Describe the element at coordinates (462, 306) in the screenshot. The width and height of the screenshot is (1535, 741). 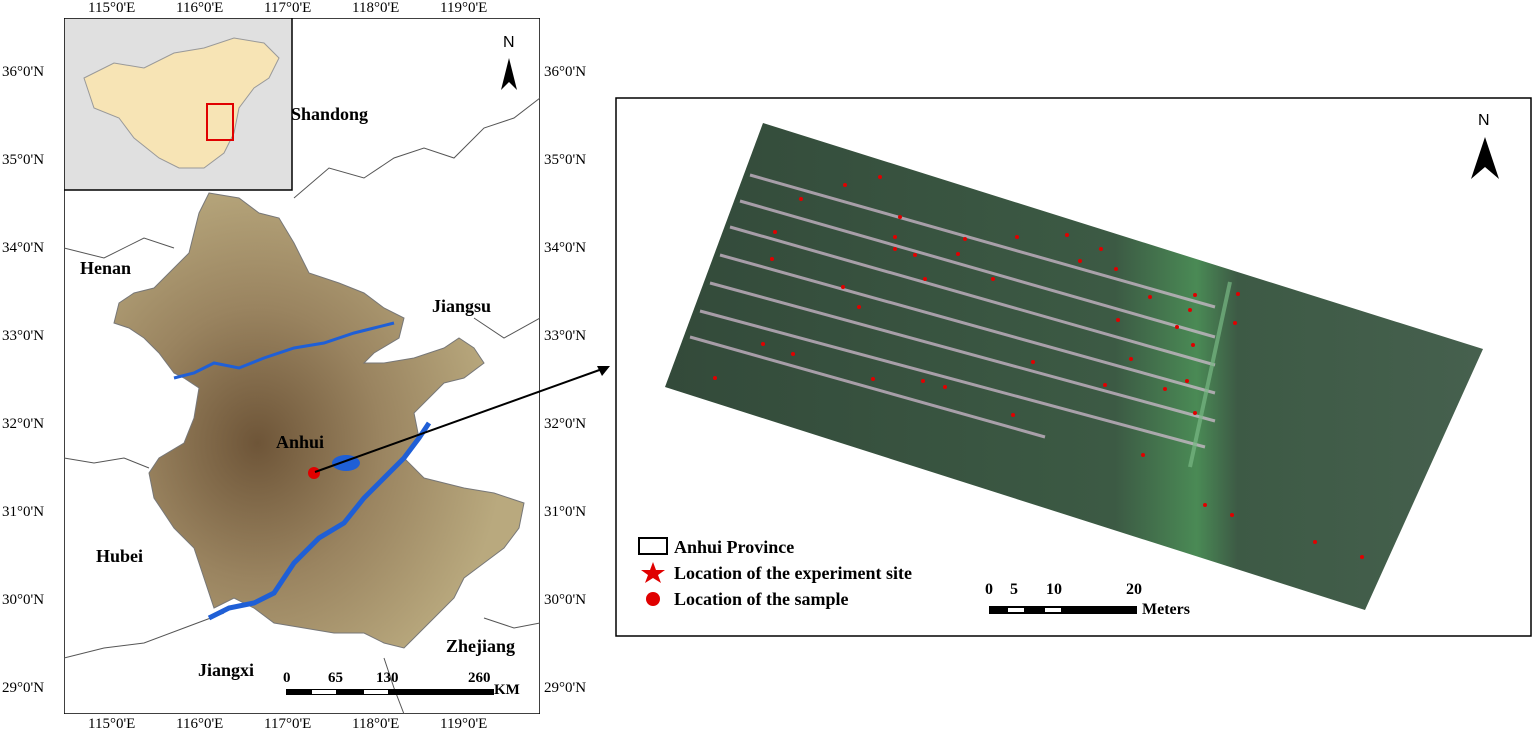
I see `label-jiangsu: Jiangsu` at that location.